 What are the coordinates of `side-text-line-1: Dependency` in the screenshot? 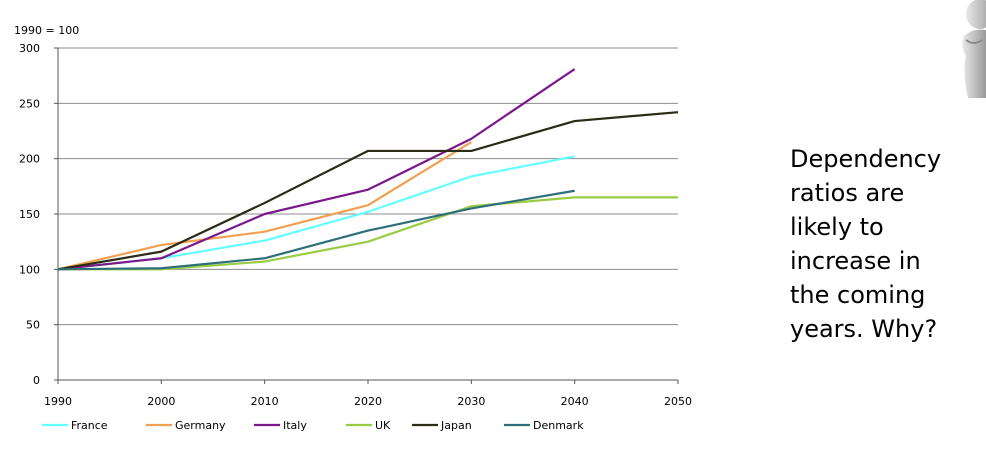 It's located at (866, 159).